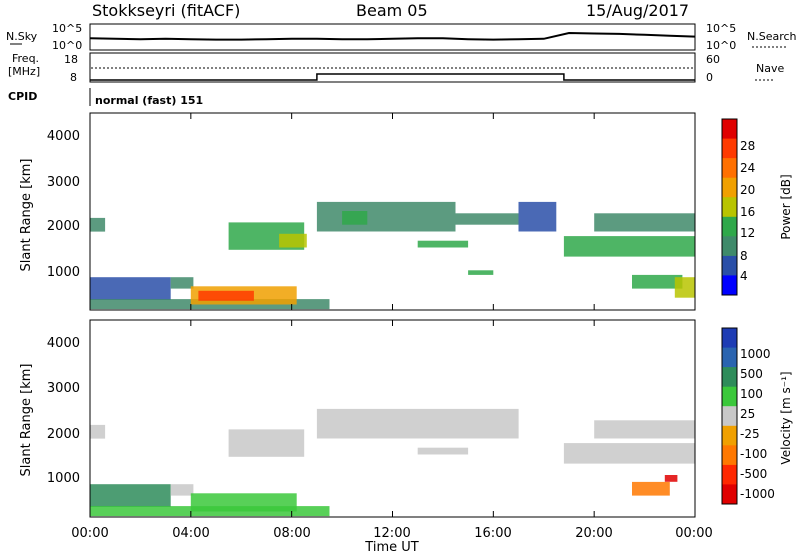 The height and width of the screenshot is (554, 800). Describe the element at coordinates (757, 424) in the screenshot. I see `velocity-colorbar-ticks: 1000 500 100 25 -25 -100 -500 -1000` at that location.